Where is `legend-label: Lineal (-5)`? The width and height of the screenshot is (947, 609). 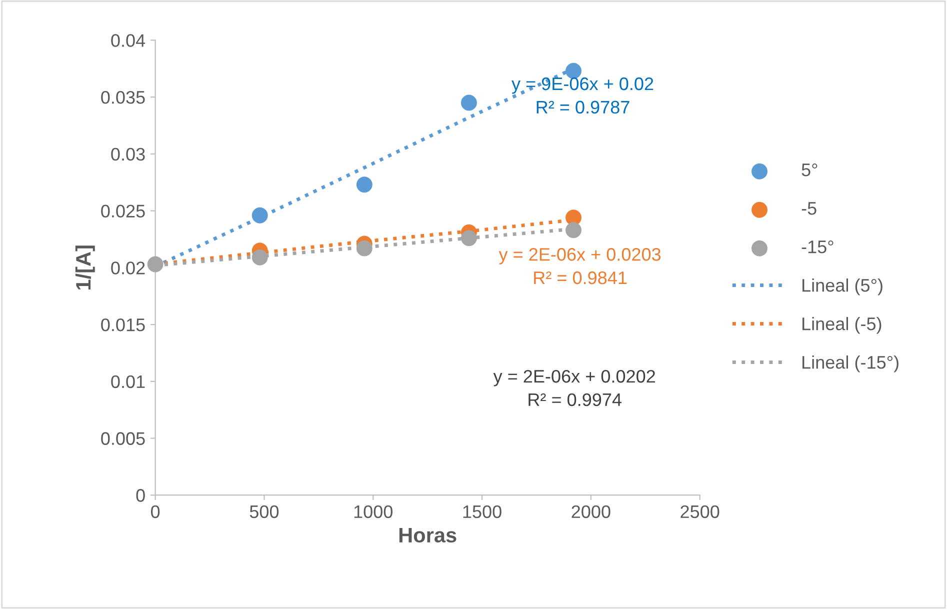
legend-label: Lineal (-5) is located at coordinates (842, 325).